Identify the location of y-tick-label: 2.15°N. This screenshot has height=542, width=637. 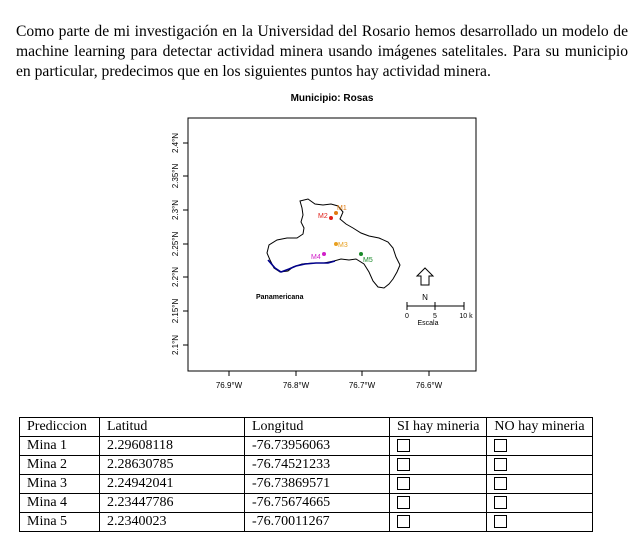
(175, 311).